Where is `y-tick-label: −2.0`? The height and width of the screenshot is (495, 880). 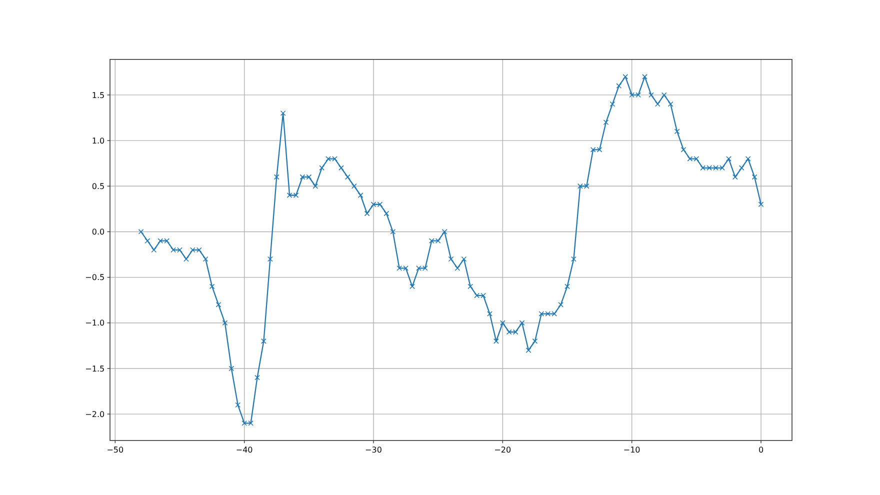 y-tick-label: −2.0 is located at coordinates (95, 414).